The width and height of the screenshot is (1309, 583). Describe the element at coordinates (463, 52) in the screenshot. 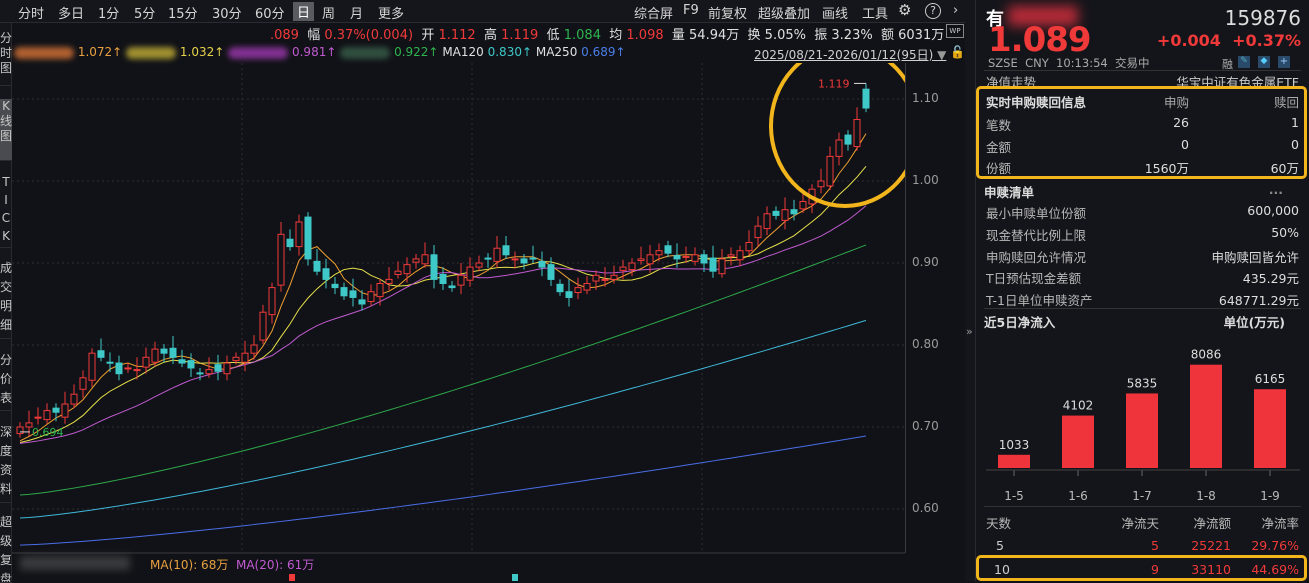

I see `ma120-label: MA120` at that location.